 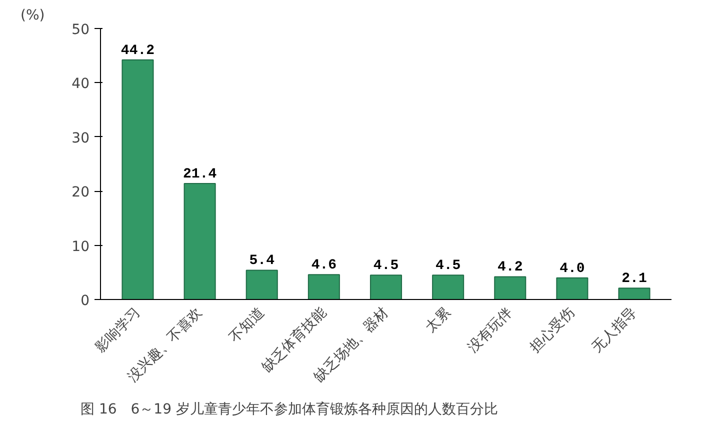 I want to click on x-tick-label: 无人指导, so click(x=614, y=330).